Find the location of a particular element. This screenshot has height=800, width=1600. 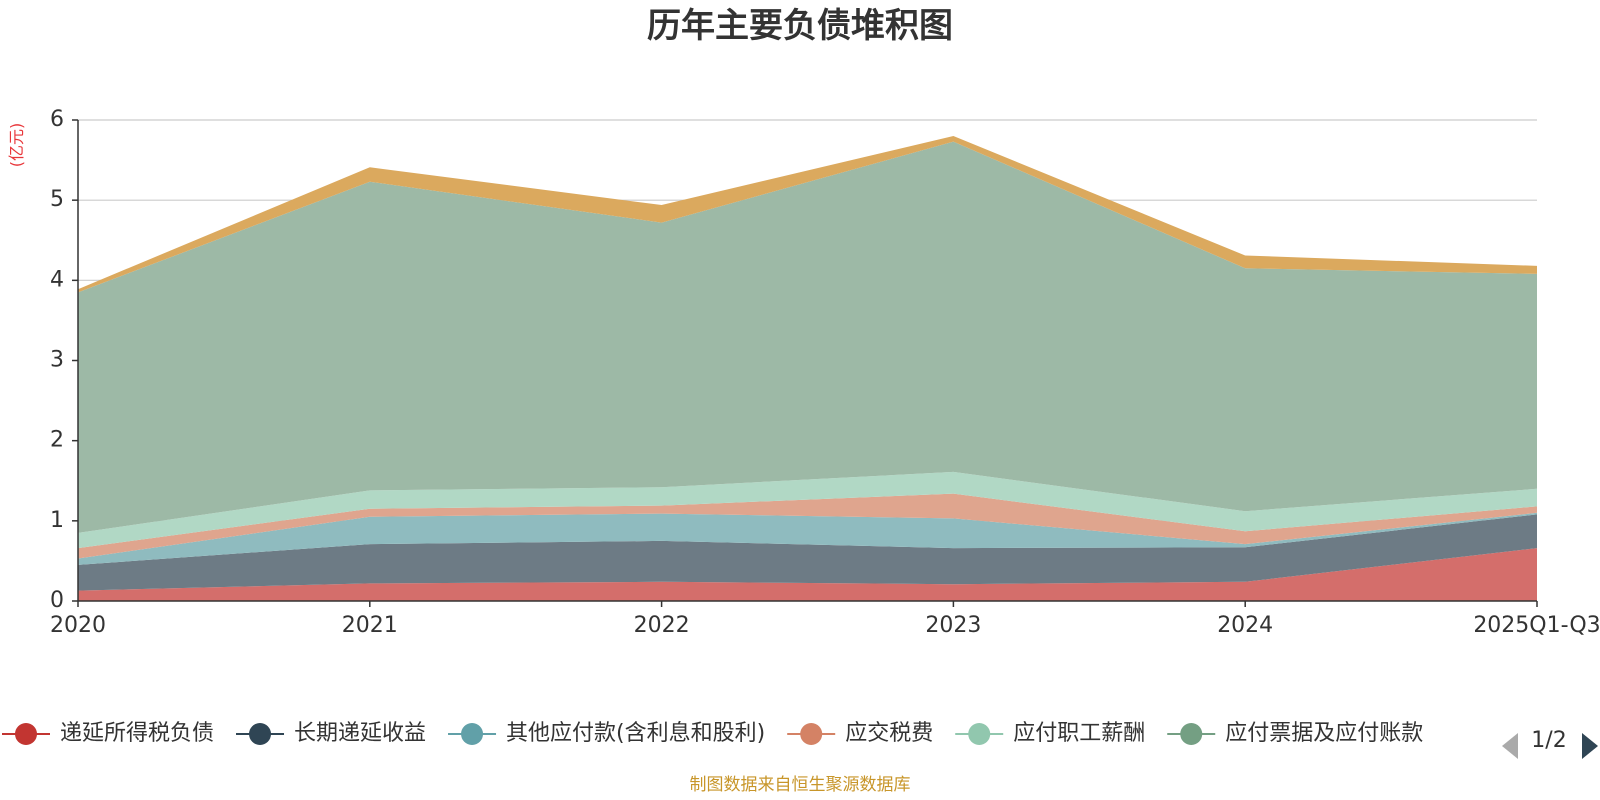

y-tick-label: 1 is located at coordinates (57, 520).